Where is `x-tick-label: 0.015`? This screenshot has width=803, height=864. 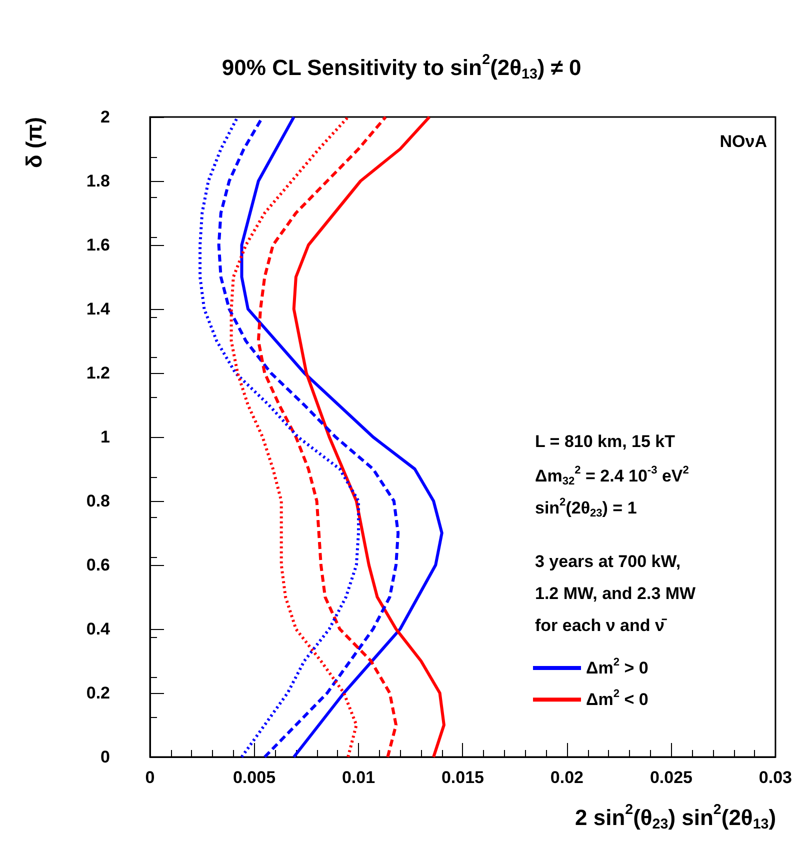 x-tick-label: 0.015 is located at coordinates (462, 777).